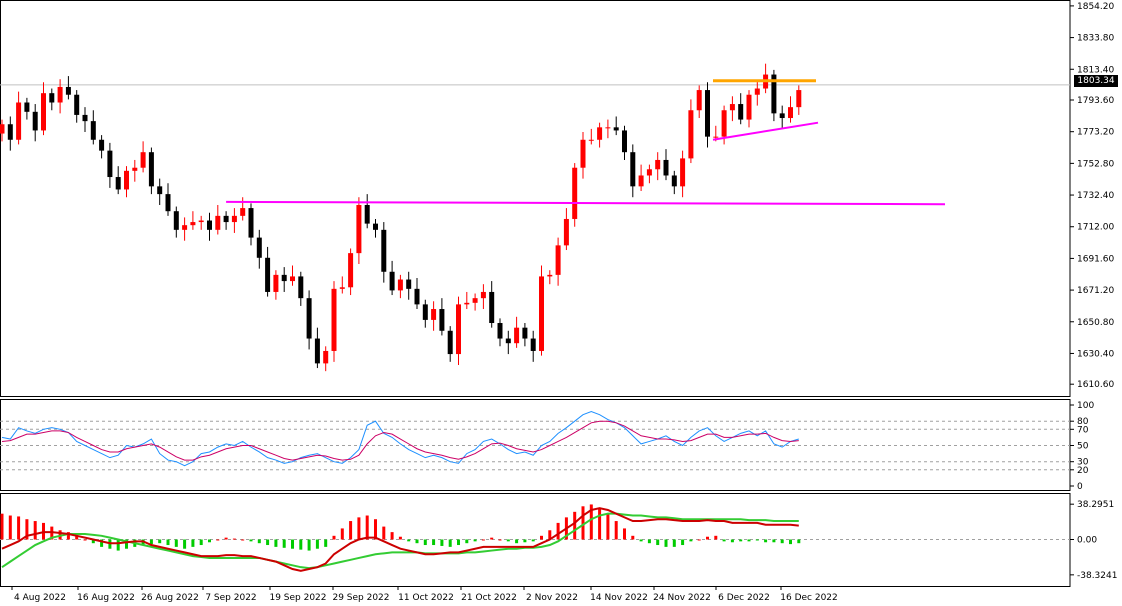 The width and height of the screenshot is (1122, 606). Describe the element at coordinates (1087, 541) in the screenshot. I see `macd-axis-label: 0.00` at that location.